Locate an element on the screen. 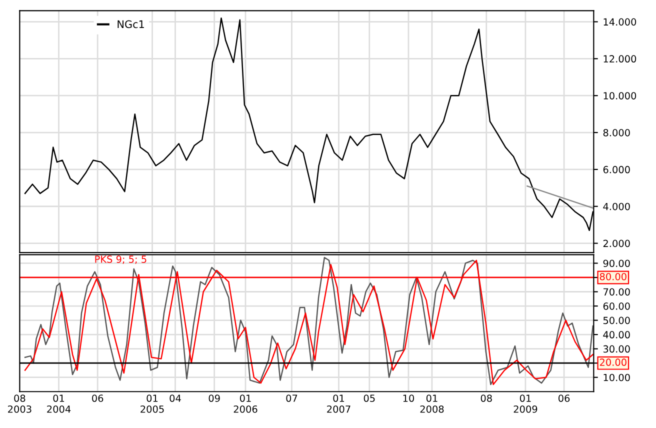 This screenshot has height=428, width=656. x-tick-label: 10 is located at coordinates (408, 398).